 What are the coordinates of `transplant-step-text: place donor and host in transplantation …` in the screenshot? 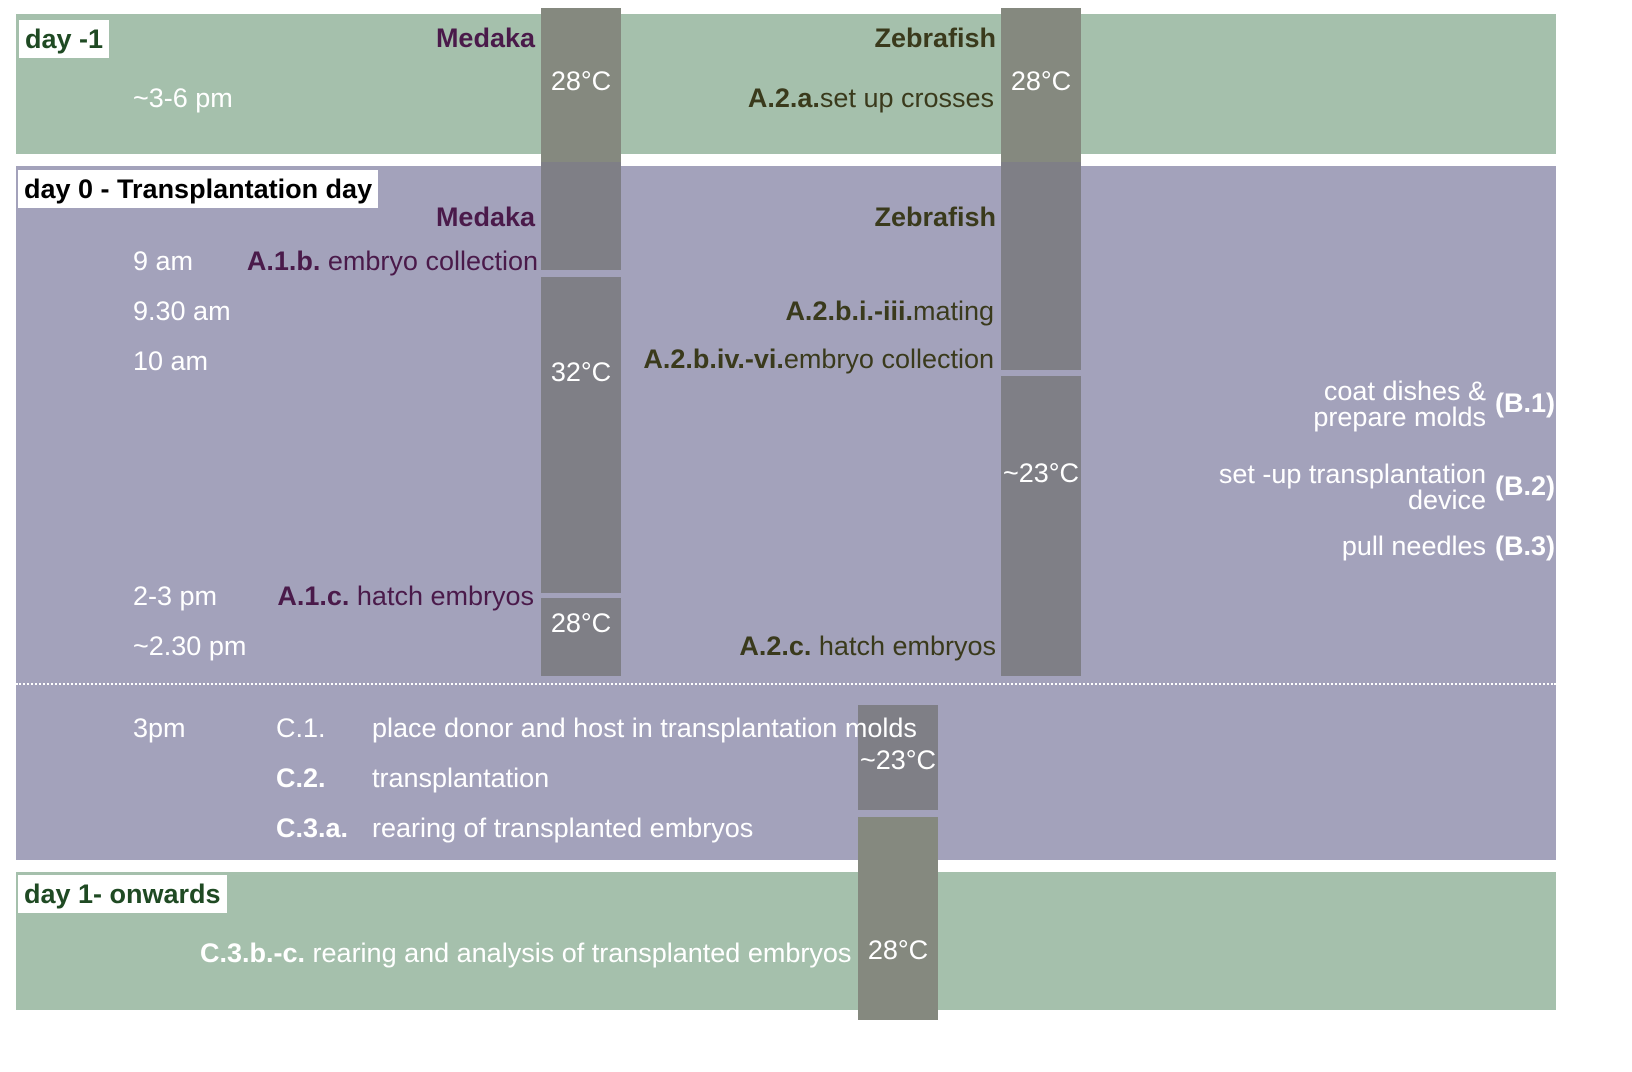 It's located at (644, 728).